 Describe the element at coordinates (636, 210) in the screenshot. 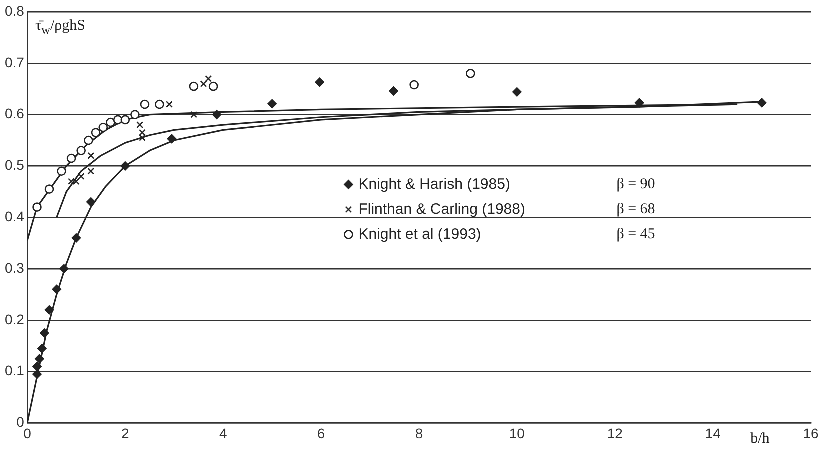

I see `annotation: β = 68` at that location.